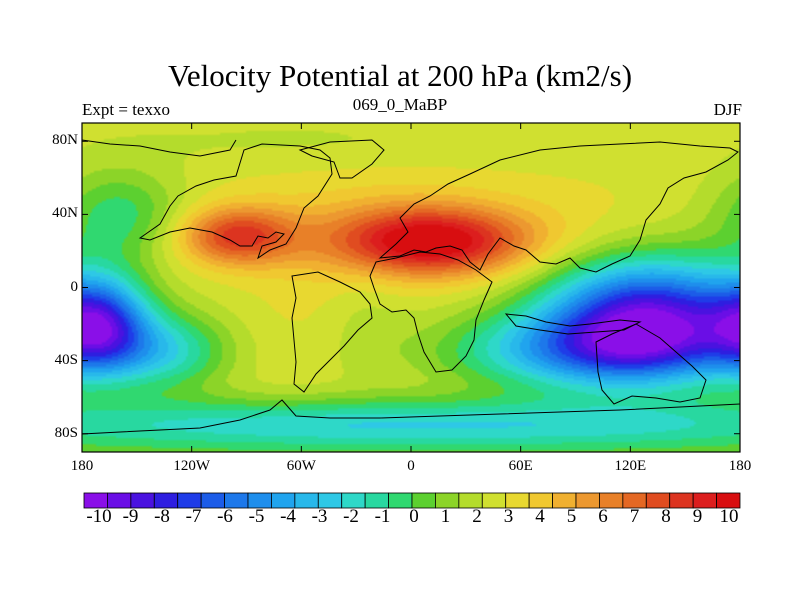 The height and width of the screenshot is (600, 800). What do you see at coordinates (571, 516) in the screenshot?
I see `colorbar-label: 5` at bounding box center [571, 516].